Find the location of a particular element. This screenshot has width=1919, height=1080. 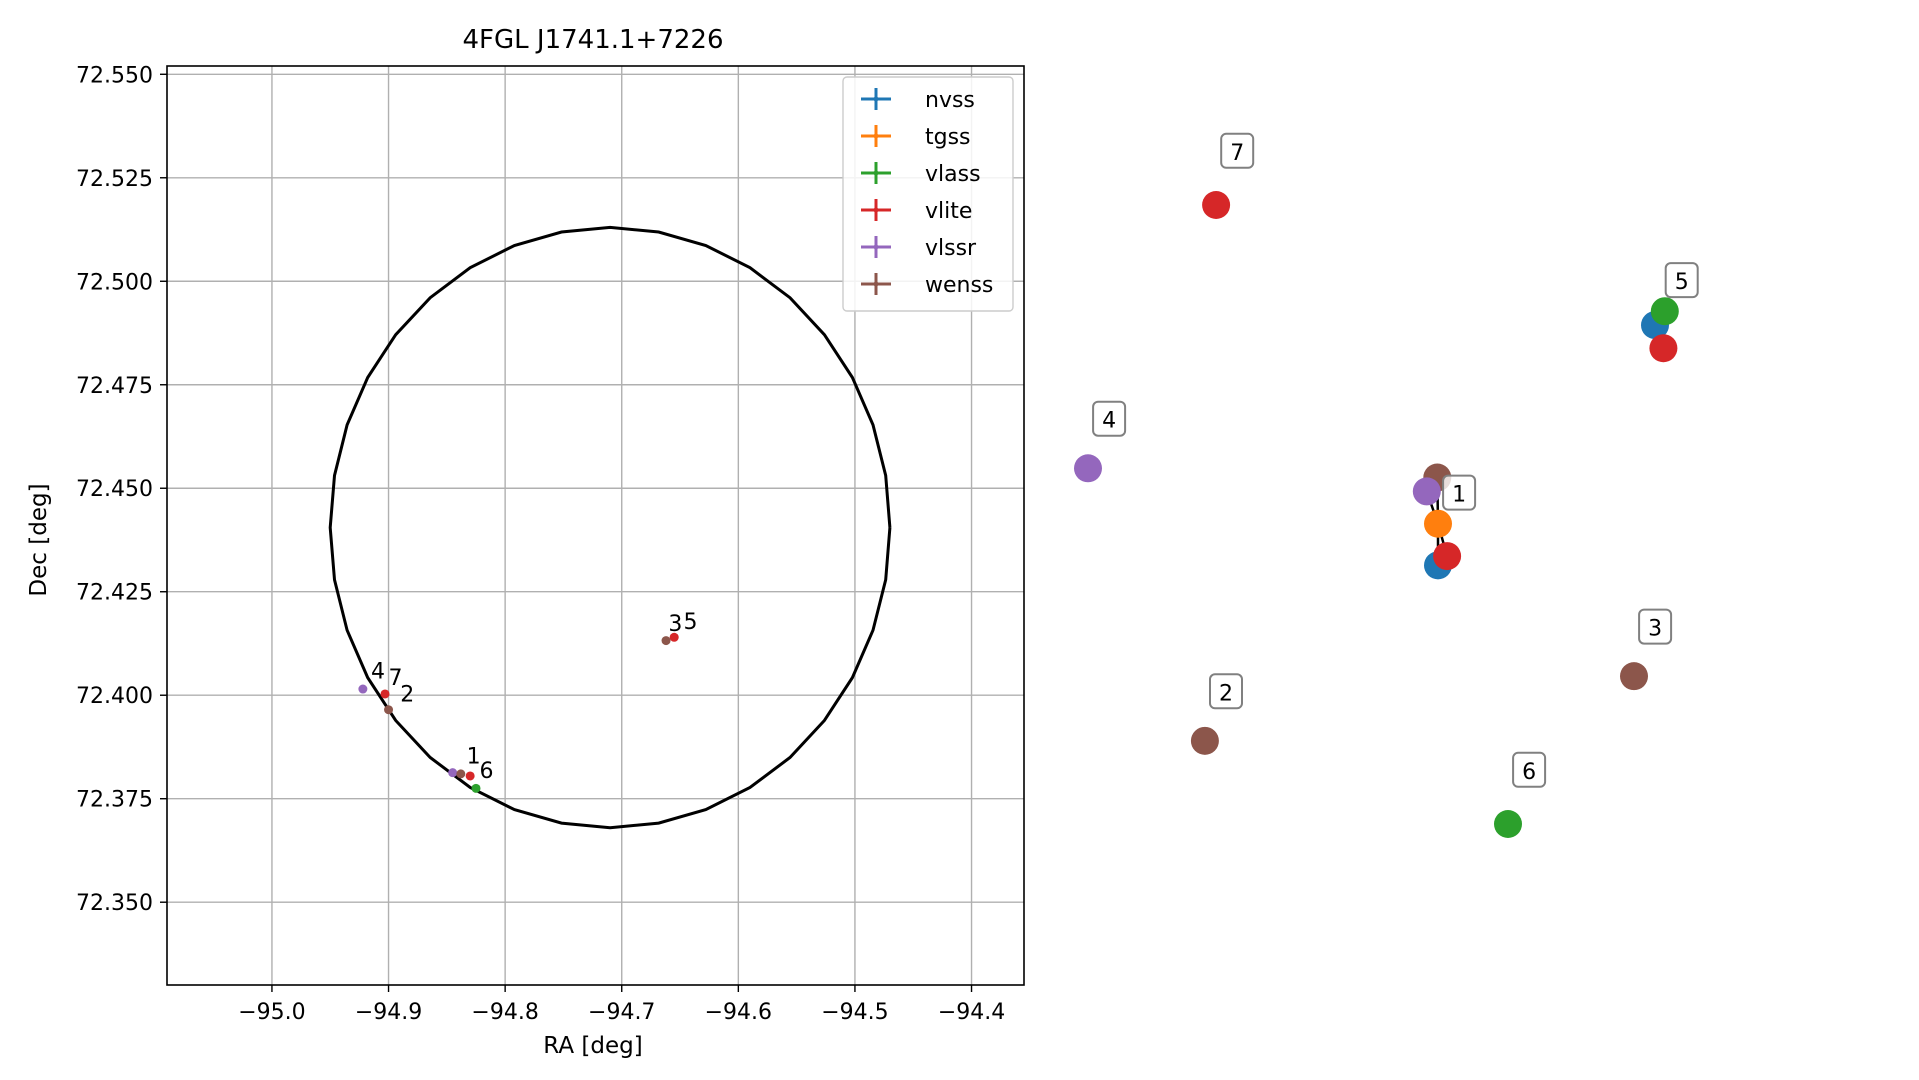

y-axis-label: Dec [deg] is located at coordinates (39, 539).